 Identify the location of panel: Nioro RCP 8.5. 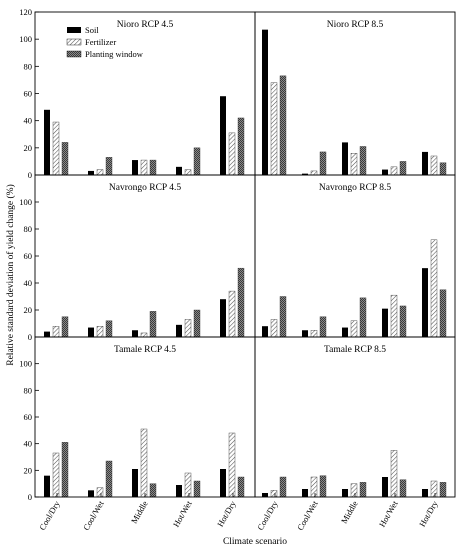
(355, 93).